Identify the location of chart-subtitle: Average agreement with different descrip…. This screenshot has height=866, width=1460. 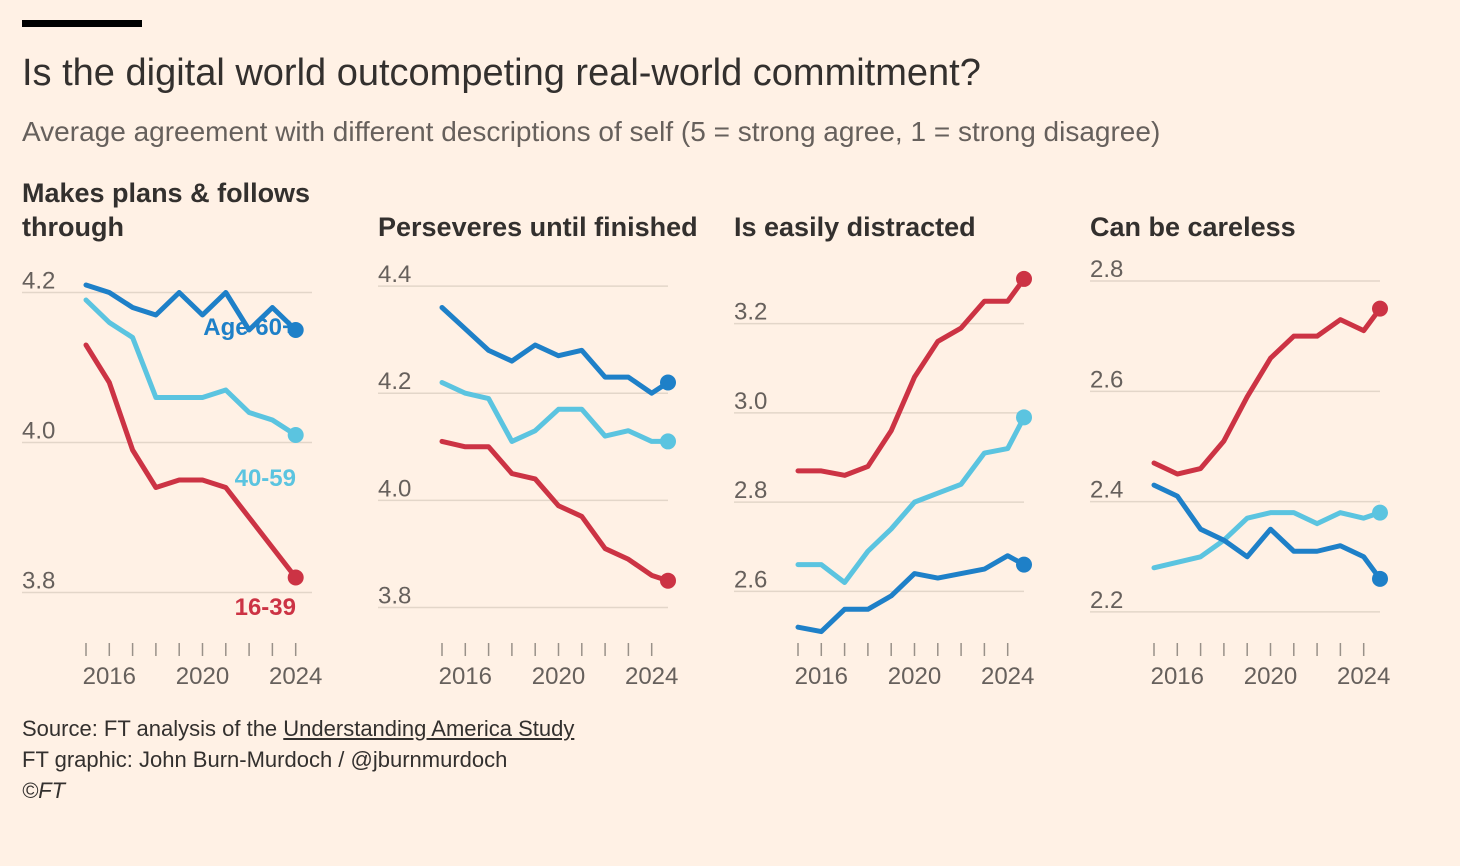
(591, 131).